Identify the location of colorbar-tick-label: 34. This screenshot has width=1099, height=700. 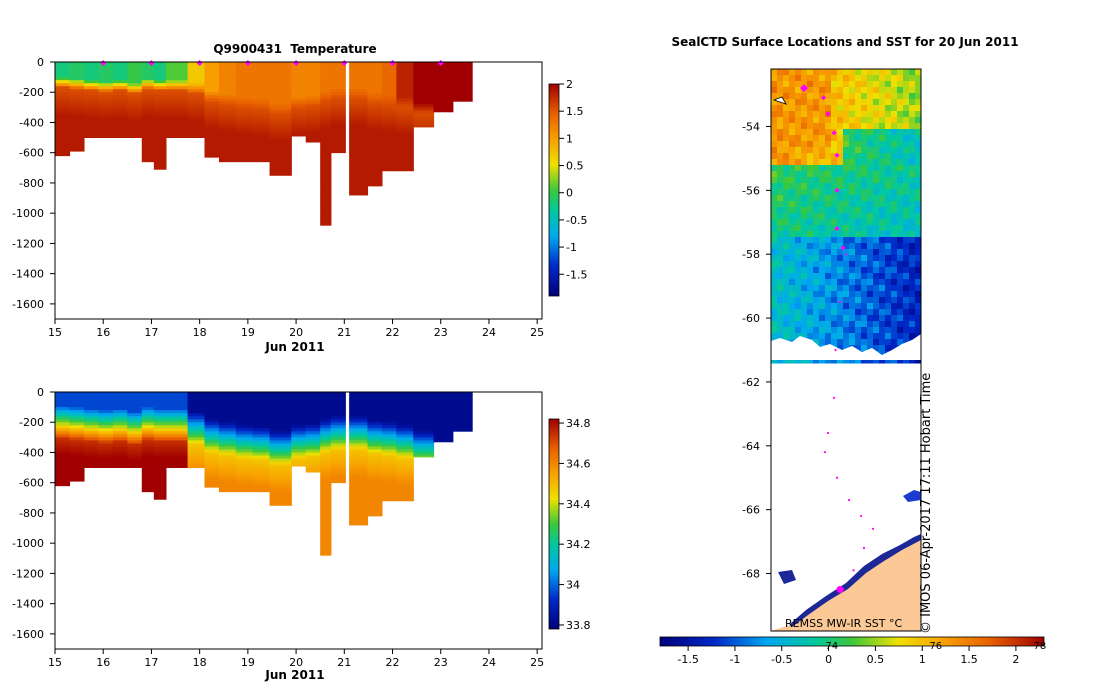
(573, 585).